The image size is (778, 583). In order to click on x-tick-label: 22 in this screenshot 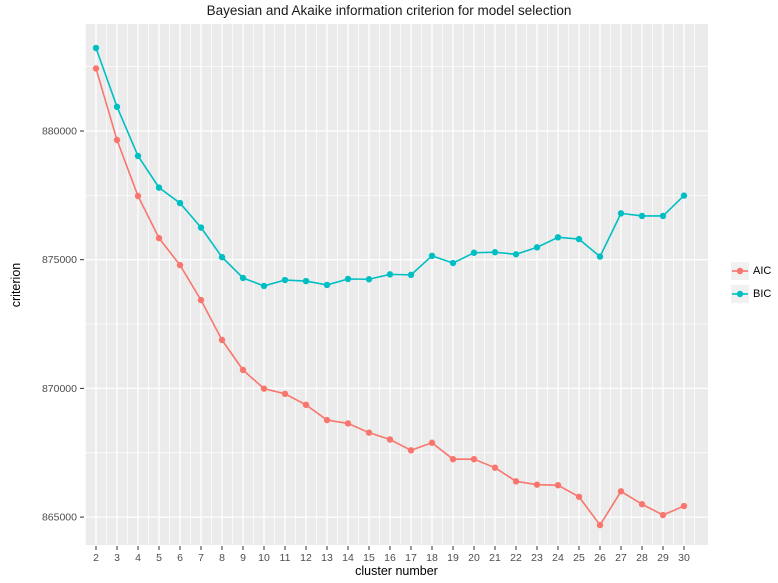, I will do `click(516, 558)`.